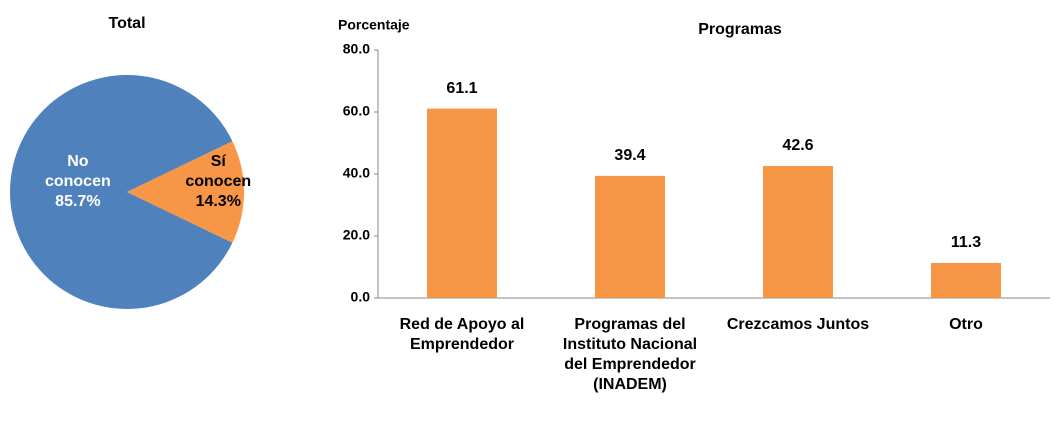 This screenshot has width=1057, height=432. I want to click on pie-label-value: 85.7%, so click(78, 201).